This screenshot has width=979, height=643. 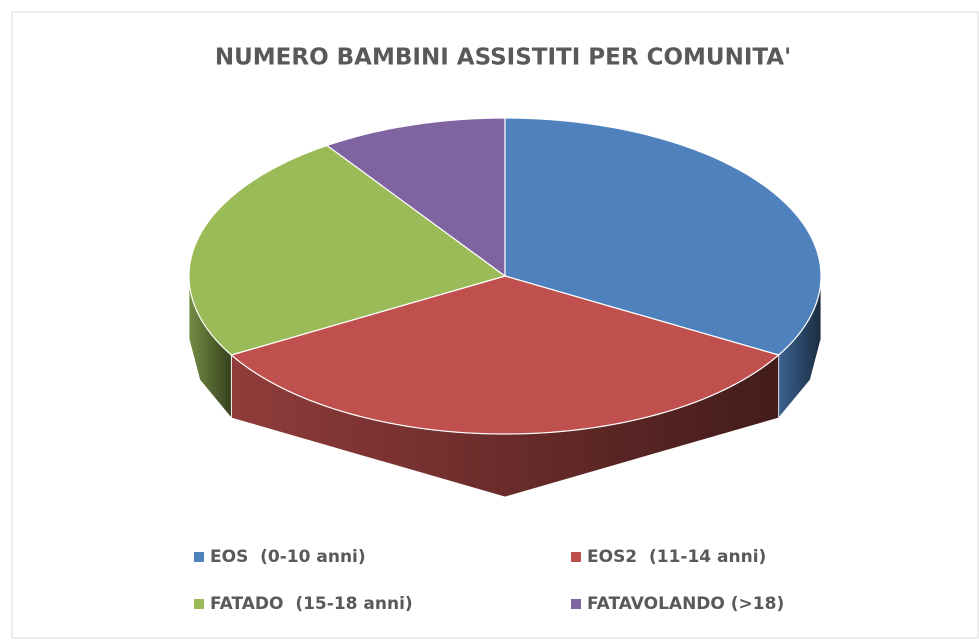 What do you see at coordinates (685, 604) in the screenshot?
I see `legend-label: FATAVOLANDO (>18)` at bounding box center [685, 604].